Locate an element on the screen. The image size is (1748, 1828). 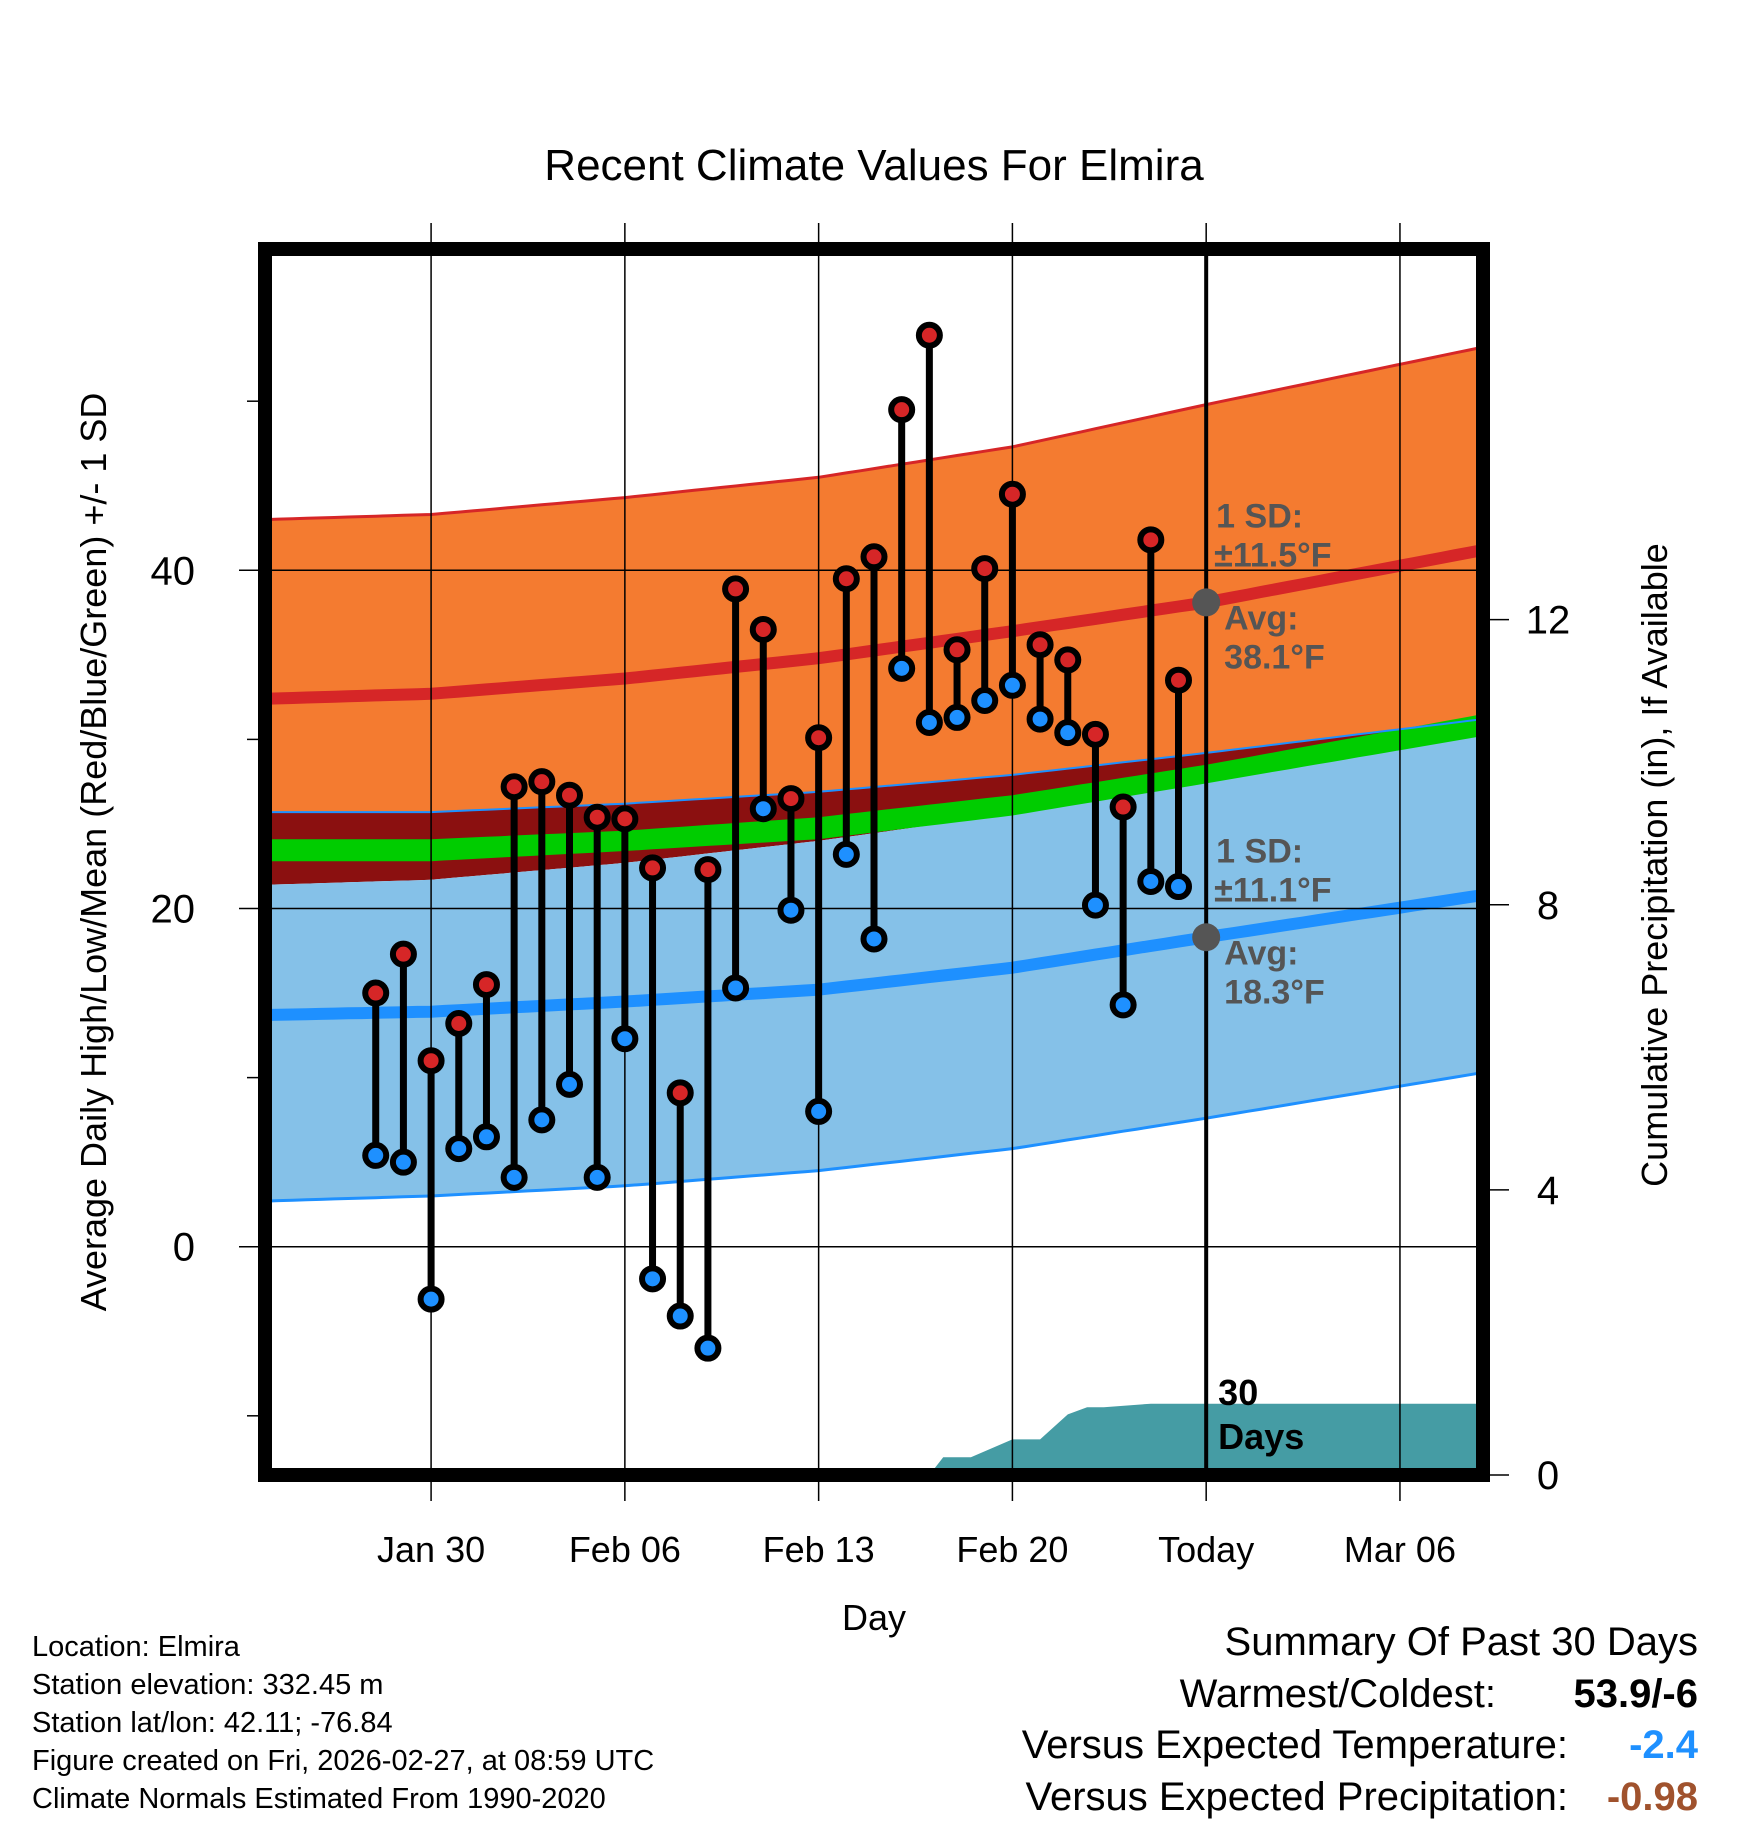
expected-temperature-value: -2.4 is located at coordinates (1663, 1745).